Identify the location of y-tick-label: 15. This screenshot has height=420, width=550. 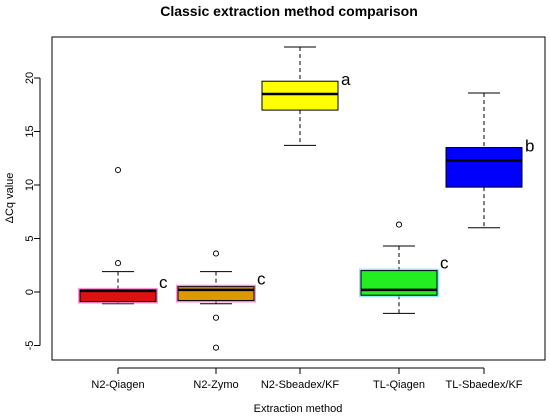
(30, 131).